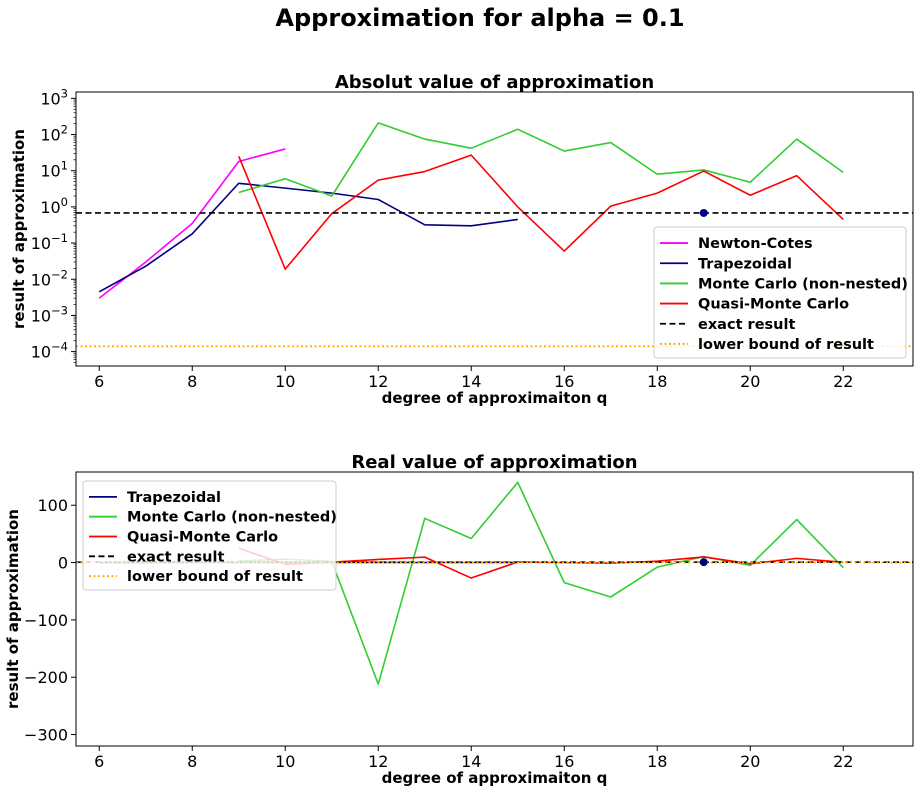 The width and height of the screenshot is (920, 793). I want to click on y-tick-label: −300, so click(46, 735).